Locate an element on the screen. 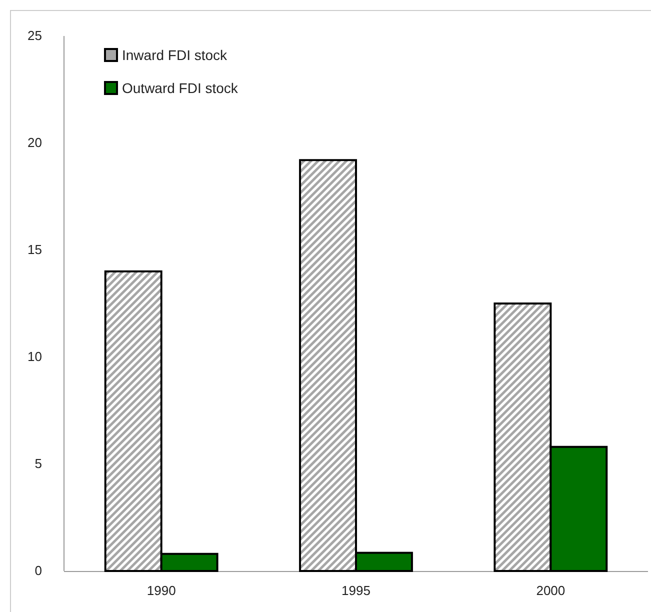  legend-label: Inward FDI stock is located at coordinates (175, 55).